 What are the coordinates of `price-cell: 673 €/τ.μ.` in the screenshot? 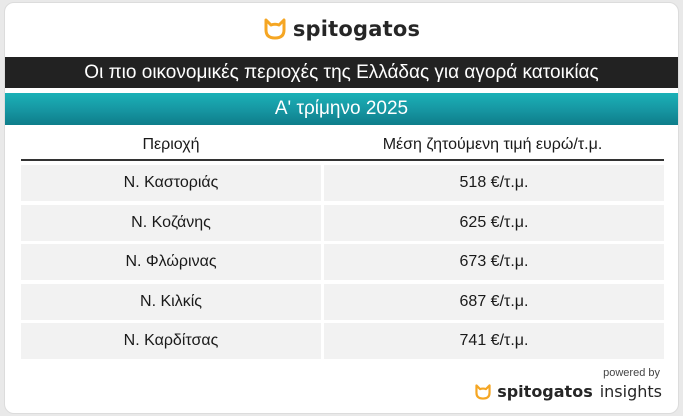 It's located at (494, 262).